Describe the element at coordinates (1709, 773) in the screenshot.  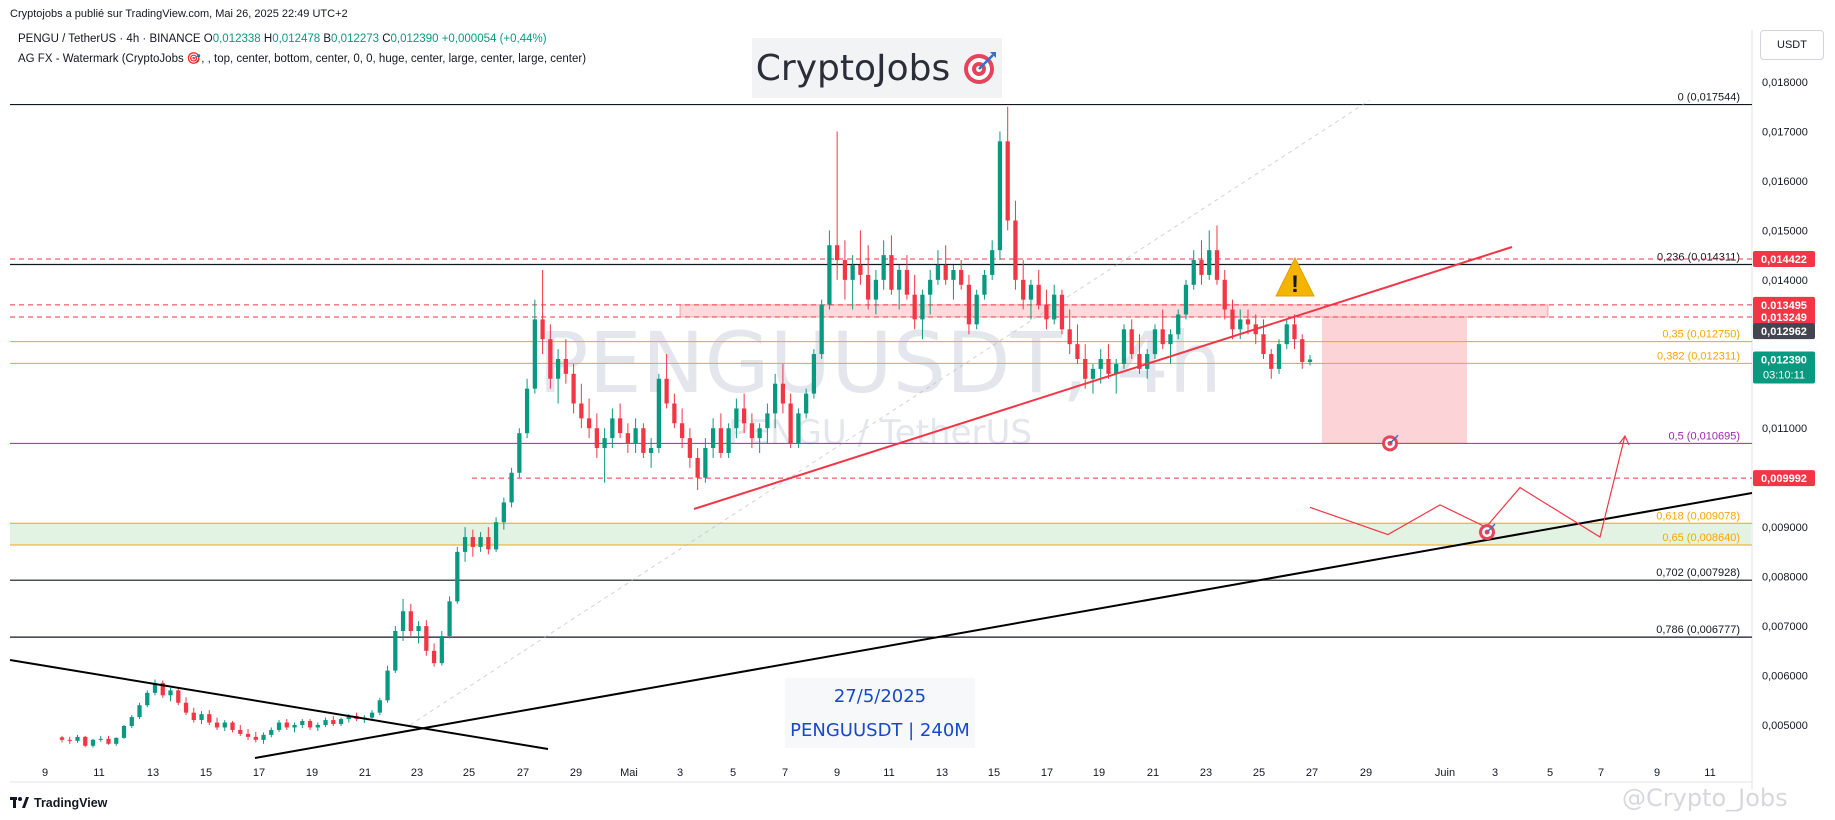
I see `x-tick-label: 11` at that location.